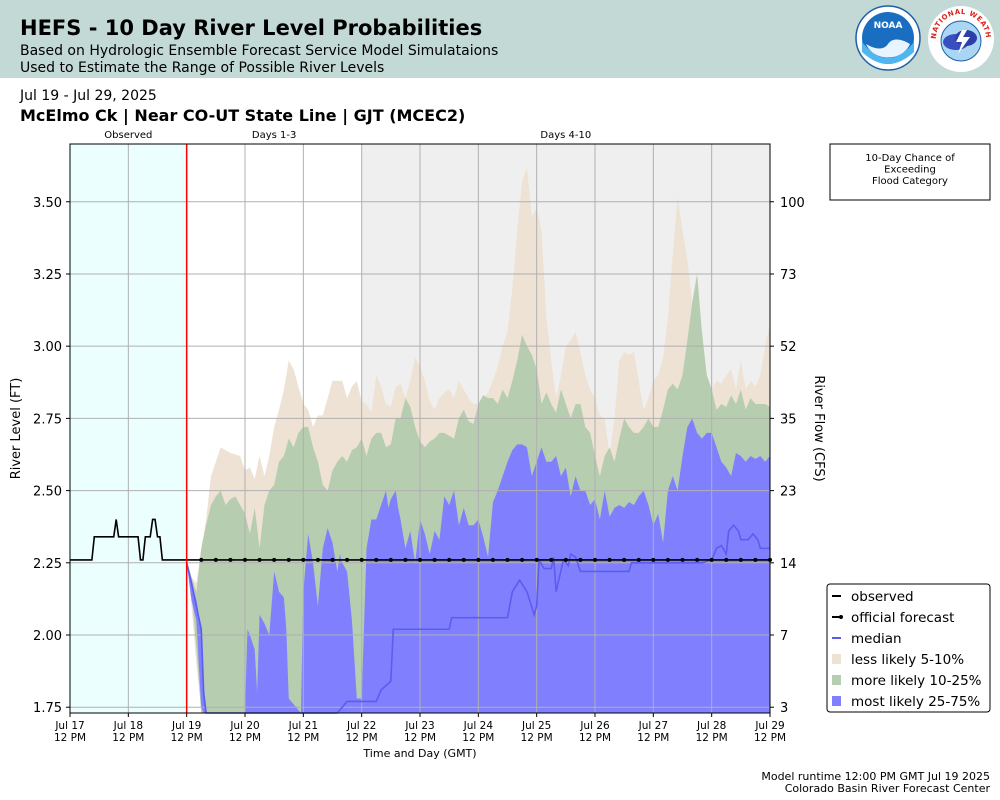 The height and width of the screenshot is (800, 1000). I want to click on noaa-logo: NOAA, so click(888, 38).